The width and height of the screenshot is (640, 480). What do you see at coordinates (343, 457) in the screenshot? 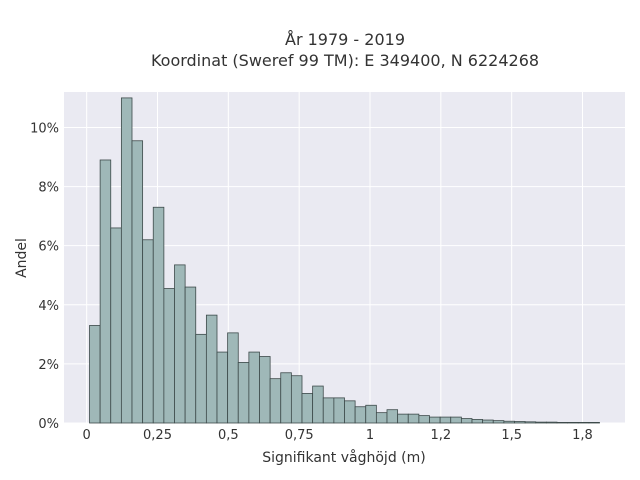
I see `x-axis-label: Signifikant våghöjd (m)` at bounding box center [343, 457].